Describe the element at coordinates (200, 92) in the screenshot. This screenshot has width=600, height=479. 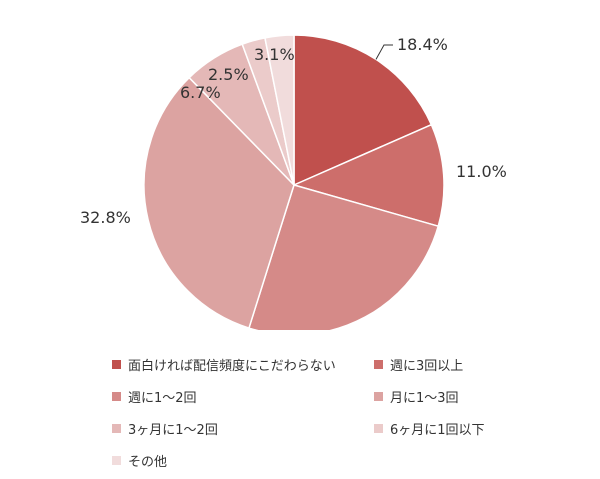
I see `data-label-5: 6.7%` at that location.